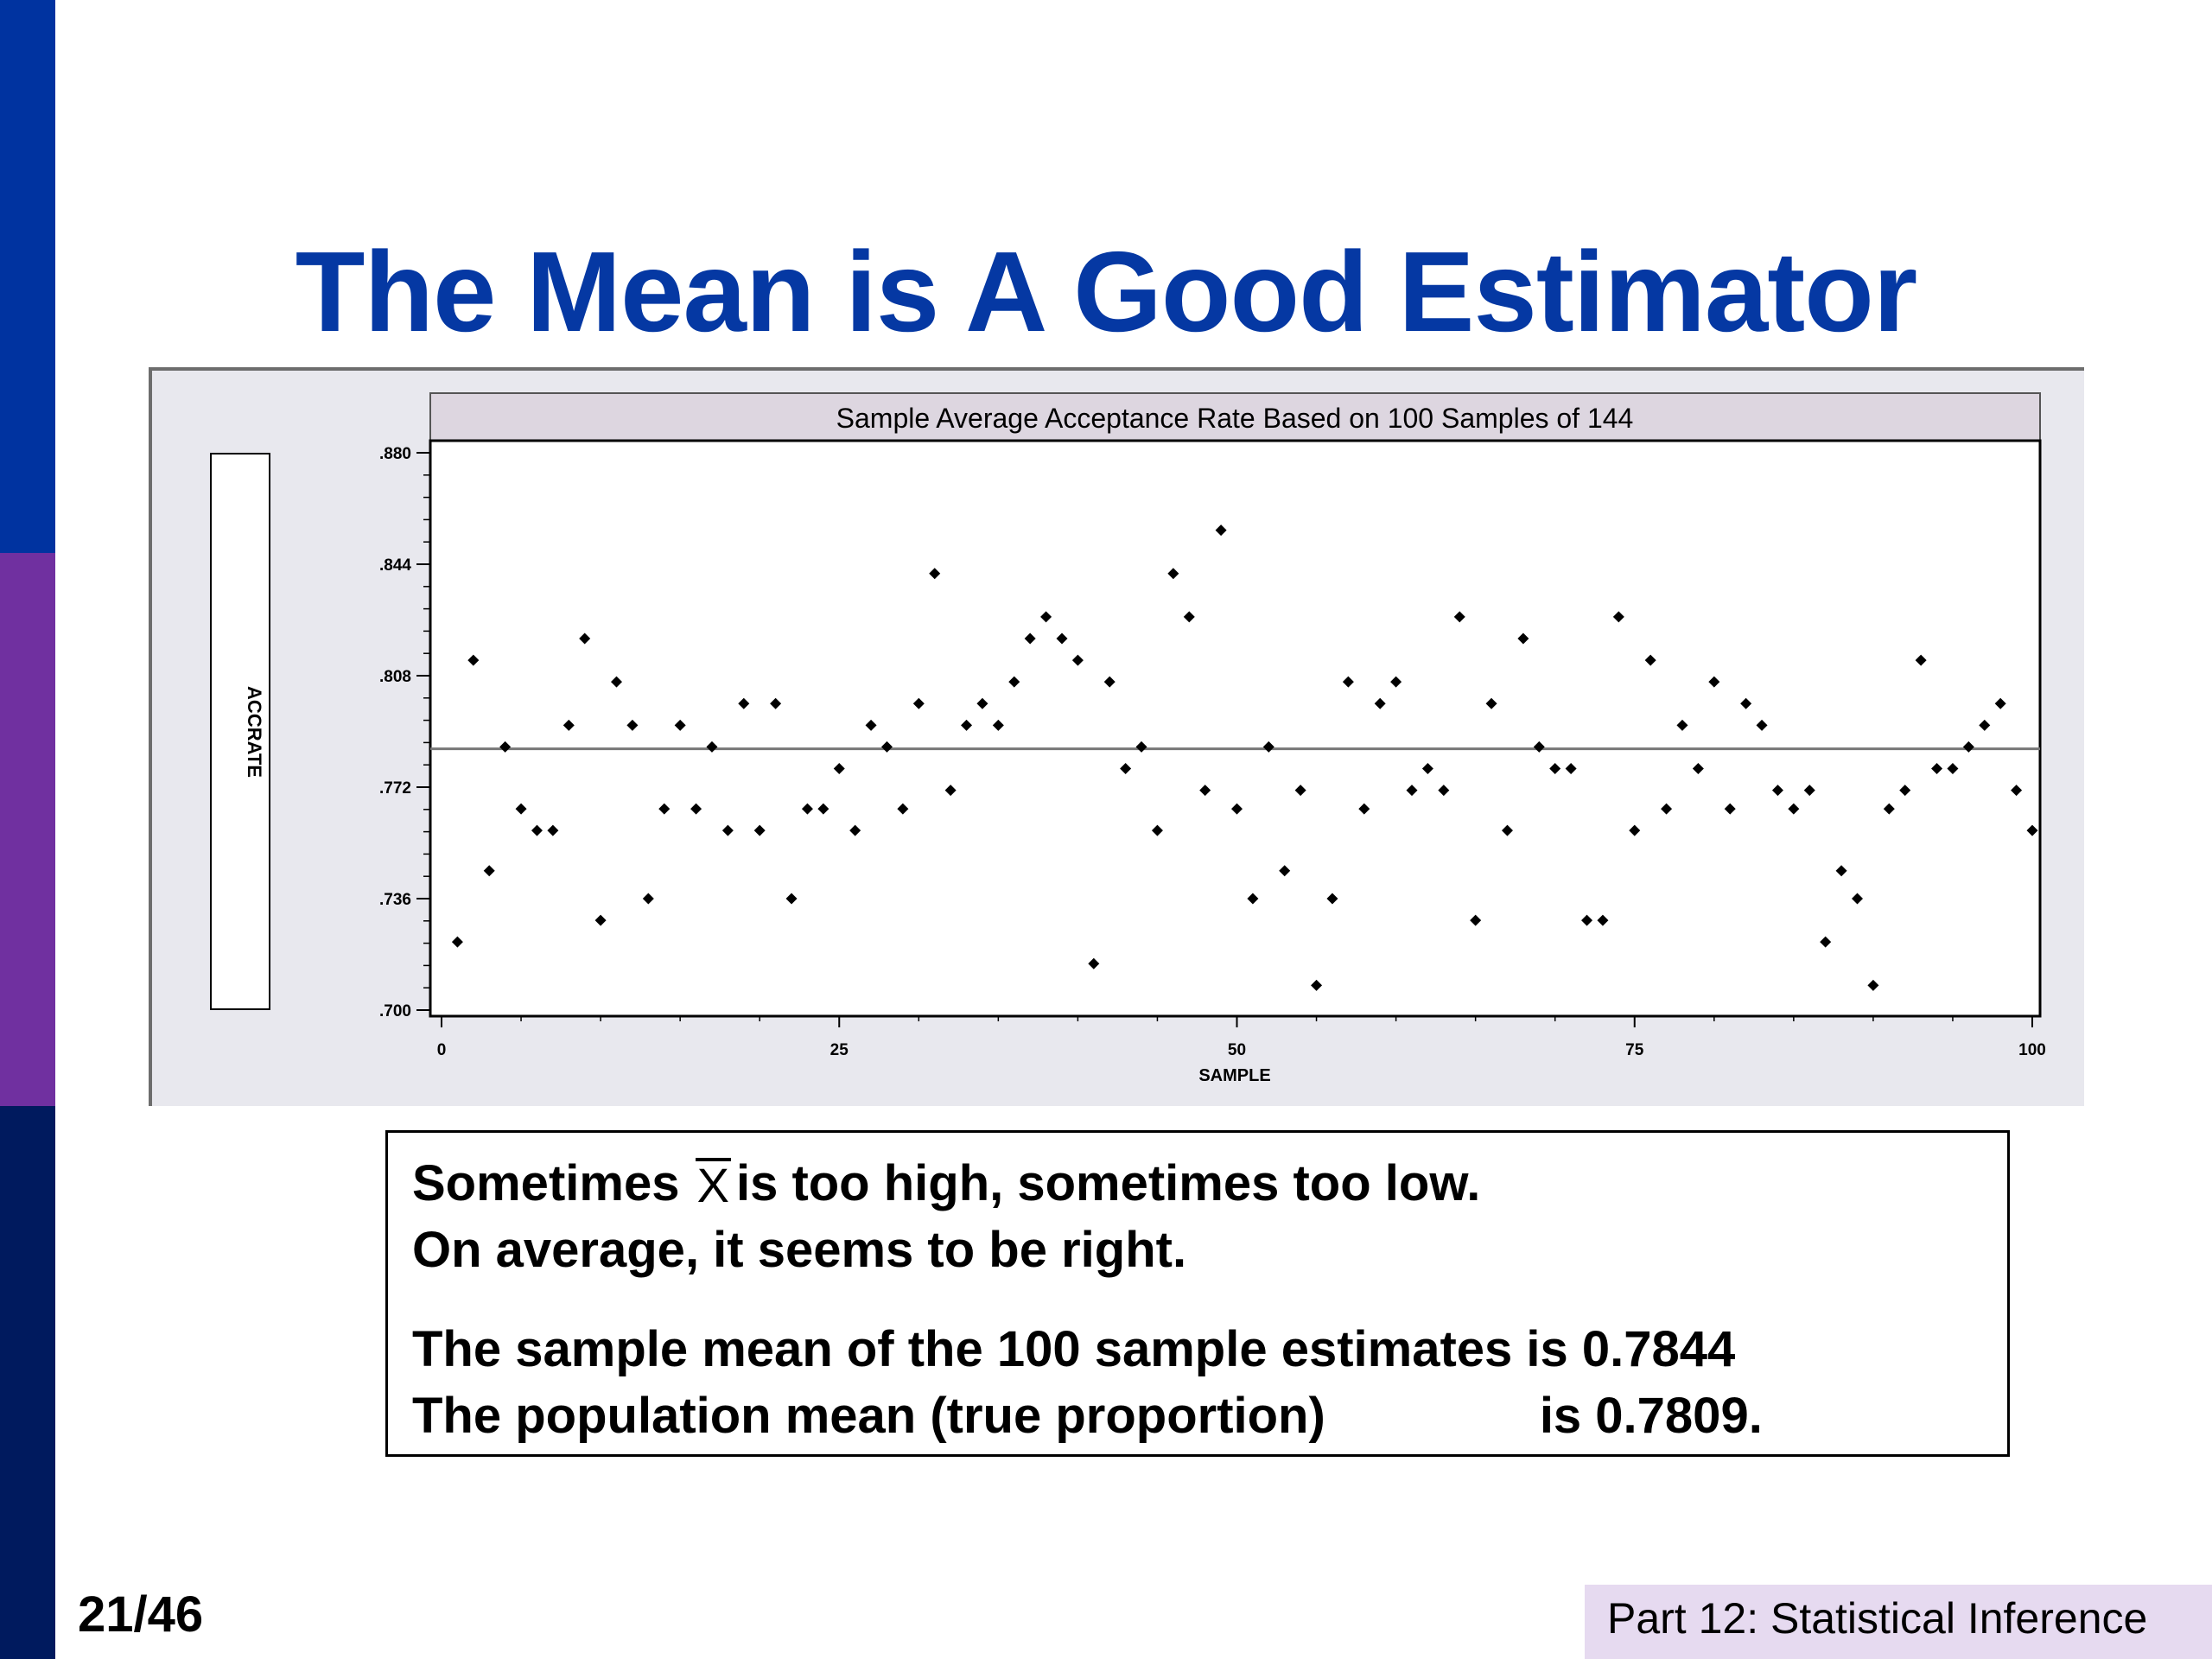 This screenshot has width=2212, height=1659. What do you see at coordinates (395, 788) in the screenshot?
I see `y-tick-label: .772` at bounding box center [395, 788].